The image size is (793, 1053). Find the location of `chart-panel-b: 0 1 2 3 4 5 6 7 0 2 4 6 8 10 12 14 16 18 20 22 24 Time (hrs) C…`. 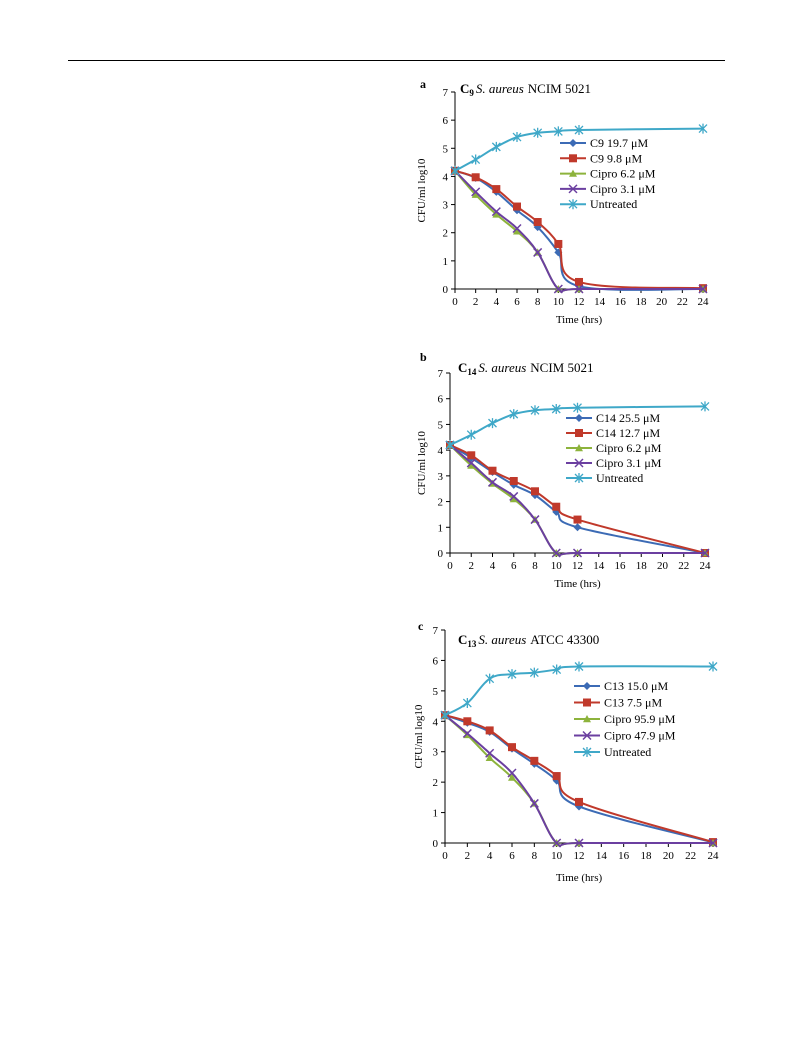

chart-panel-b: 0 1 2 3 4 5 6 7 0 2 4 6 8 10 12 14 16 18 20 22 24 Time (hrs) C… is located at coordinates (565, 474).